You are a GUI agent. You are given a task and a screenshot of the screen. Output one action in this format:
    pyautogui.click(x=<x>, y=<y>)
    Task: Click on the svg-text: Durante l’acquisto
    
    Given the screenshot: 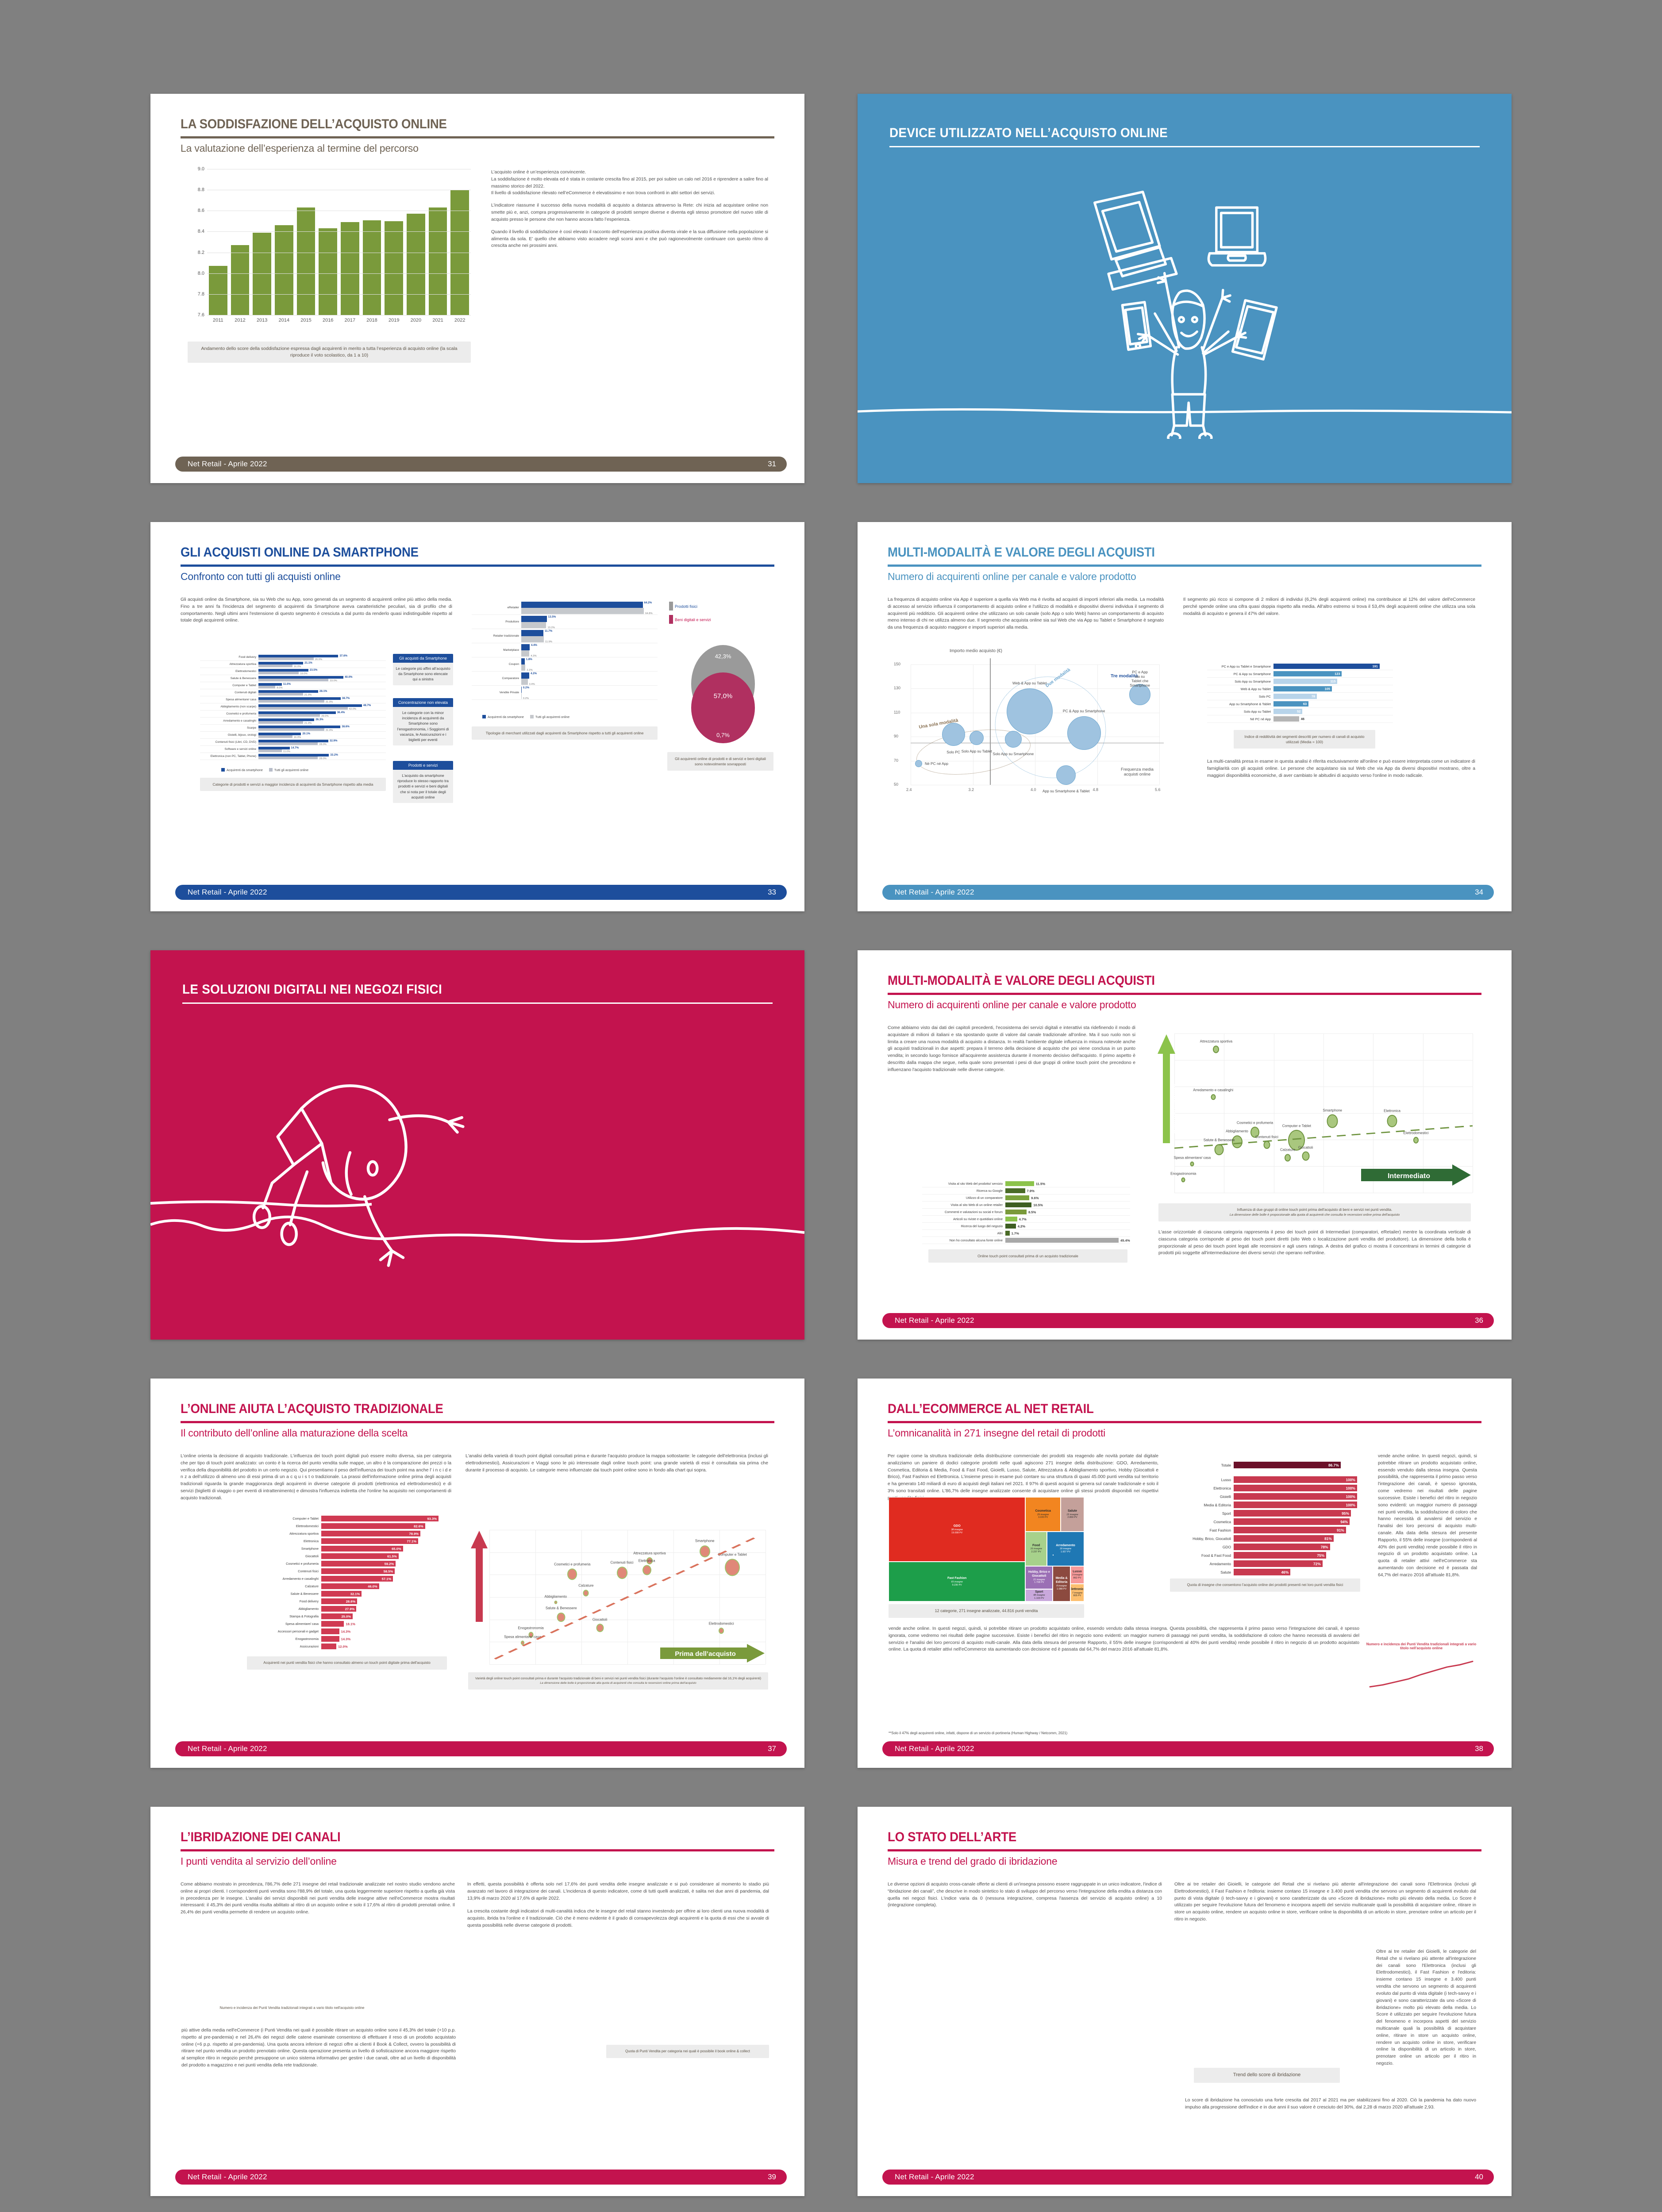 What is the action you would take?
    pyautogui.click(x=485, y=1593)
    